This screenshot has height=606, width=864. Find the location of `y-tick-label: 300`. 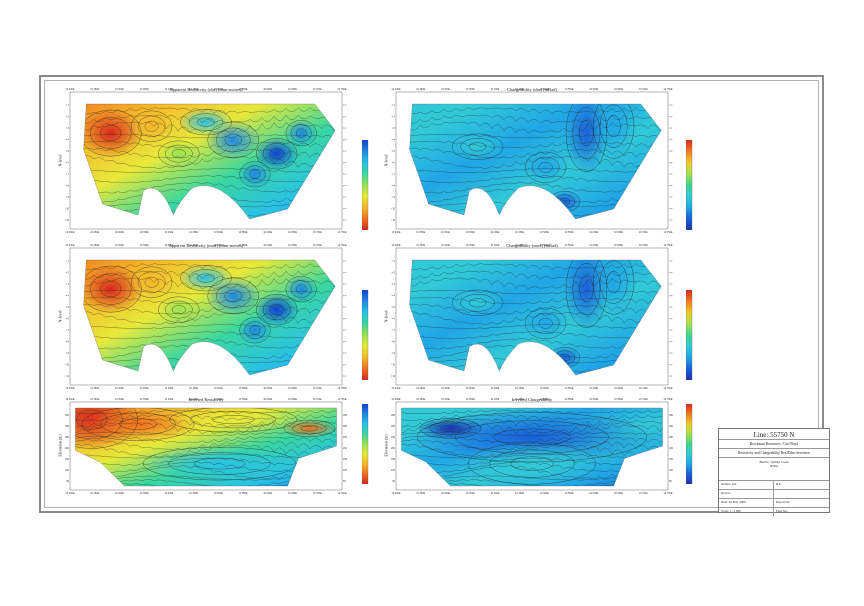

y-tick-label: 300 is located at coordinates (345, 426).